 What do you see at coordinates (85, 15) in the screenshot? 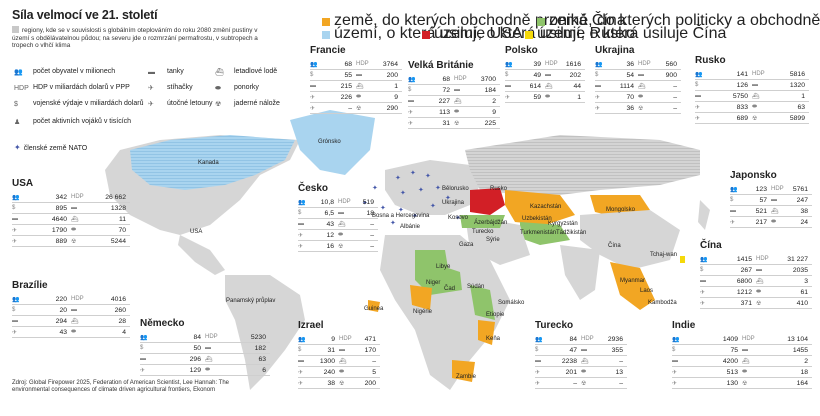
I see `page-title: Síla velmocí ve 21. století` at bounding box center [85, 15].